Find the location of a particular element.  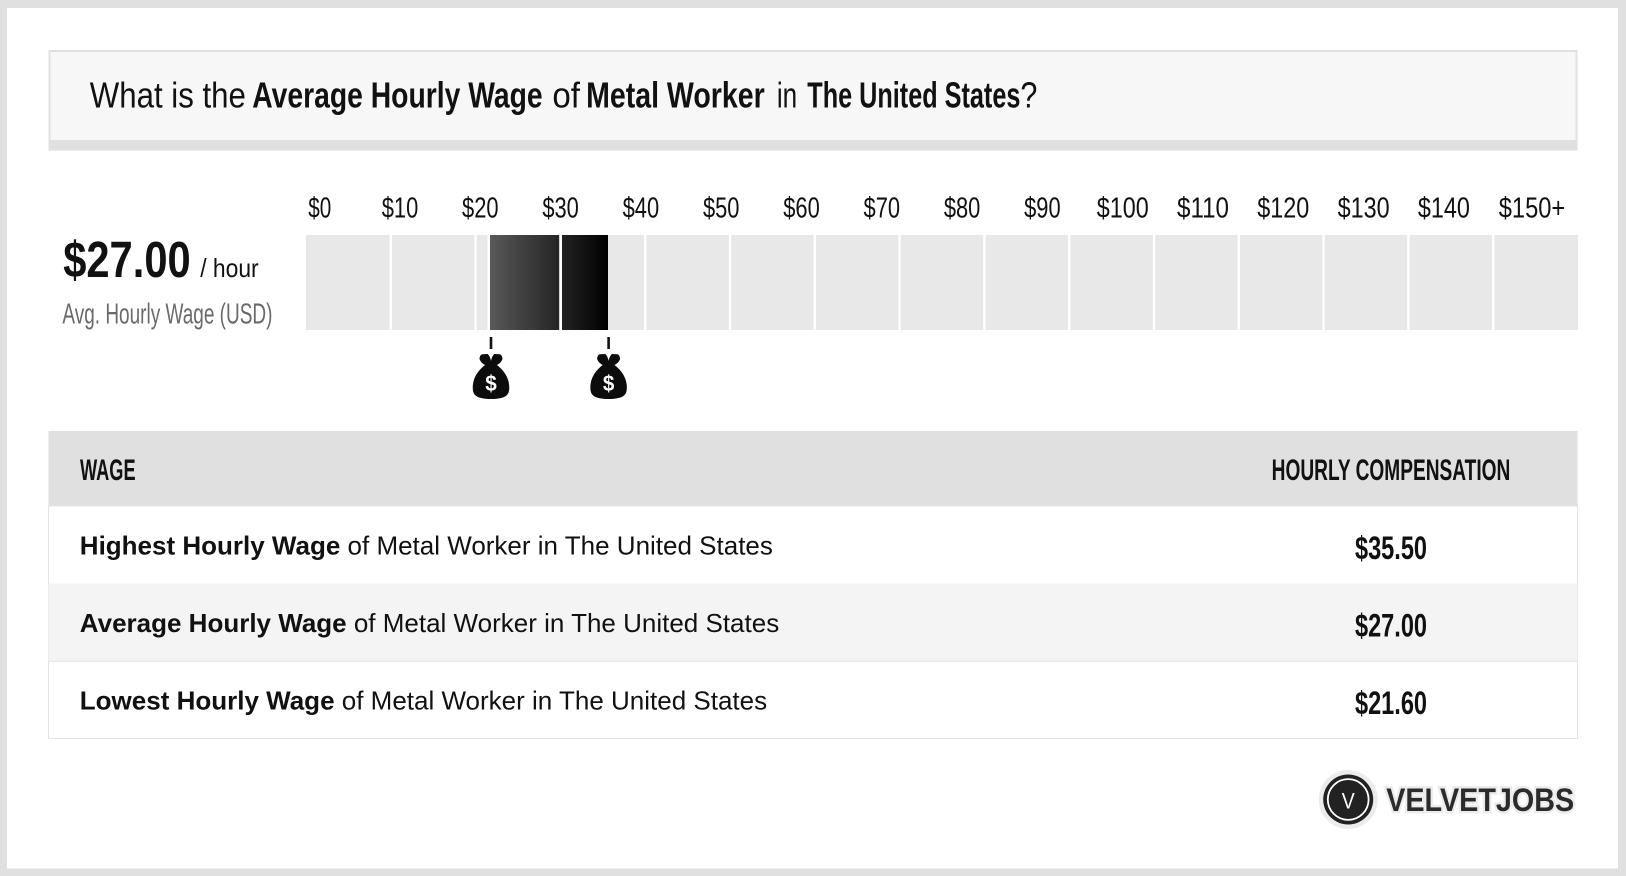

svg-text: $140 is located at coordinates (1444, 209).